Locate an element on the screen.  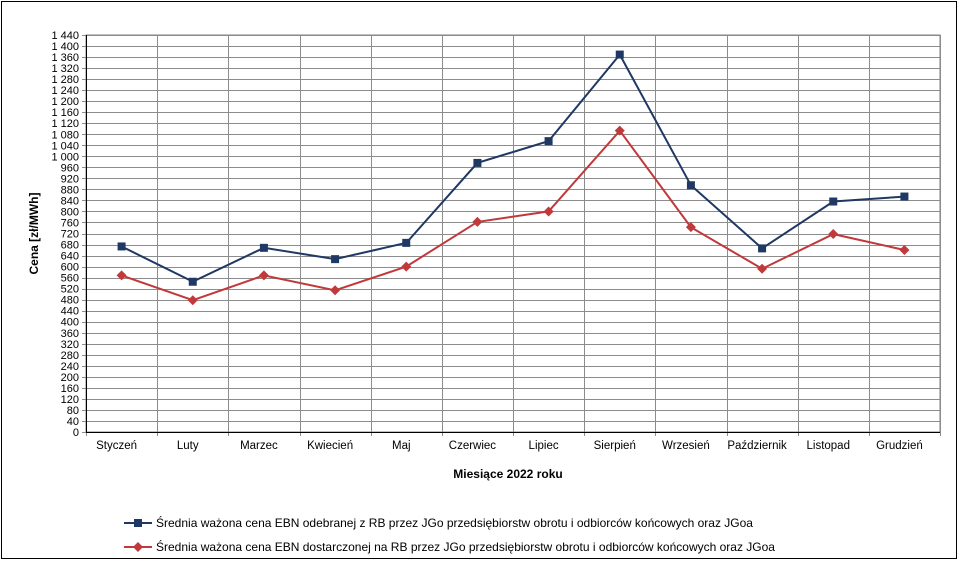
y-tick-label: 640 is located at coordinates (70, 257).